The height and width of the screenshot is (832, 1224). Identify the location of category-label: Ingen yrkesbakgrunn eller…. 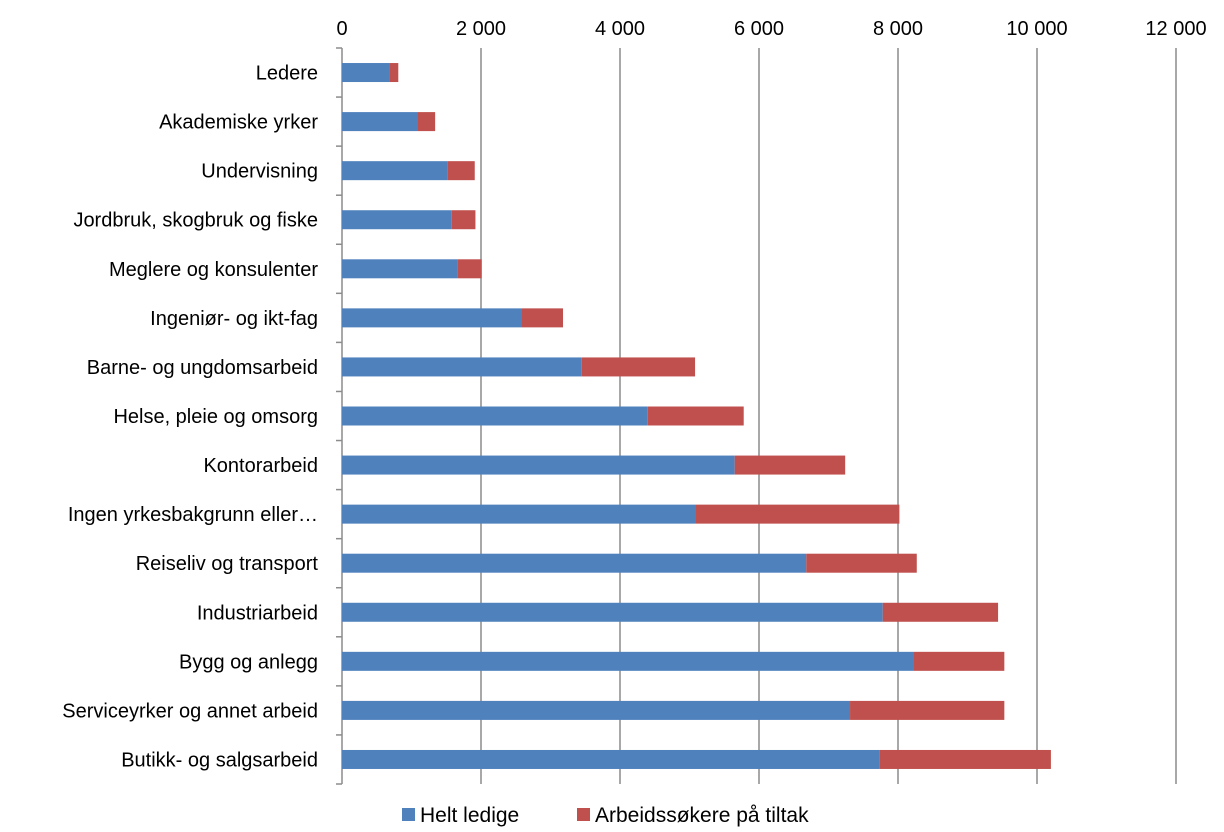
(193, 515).